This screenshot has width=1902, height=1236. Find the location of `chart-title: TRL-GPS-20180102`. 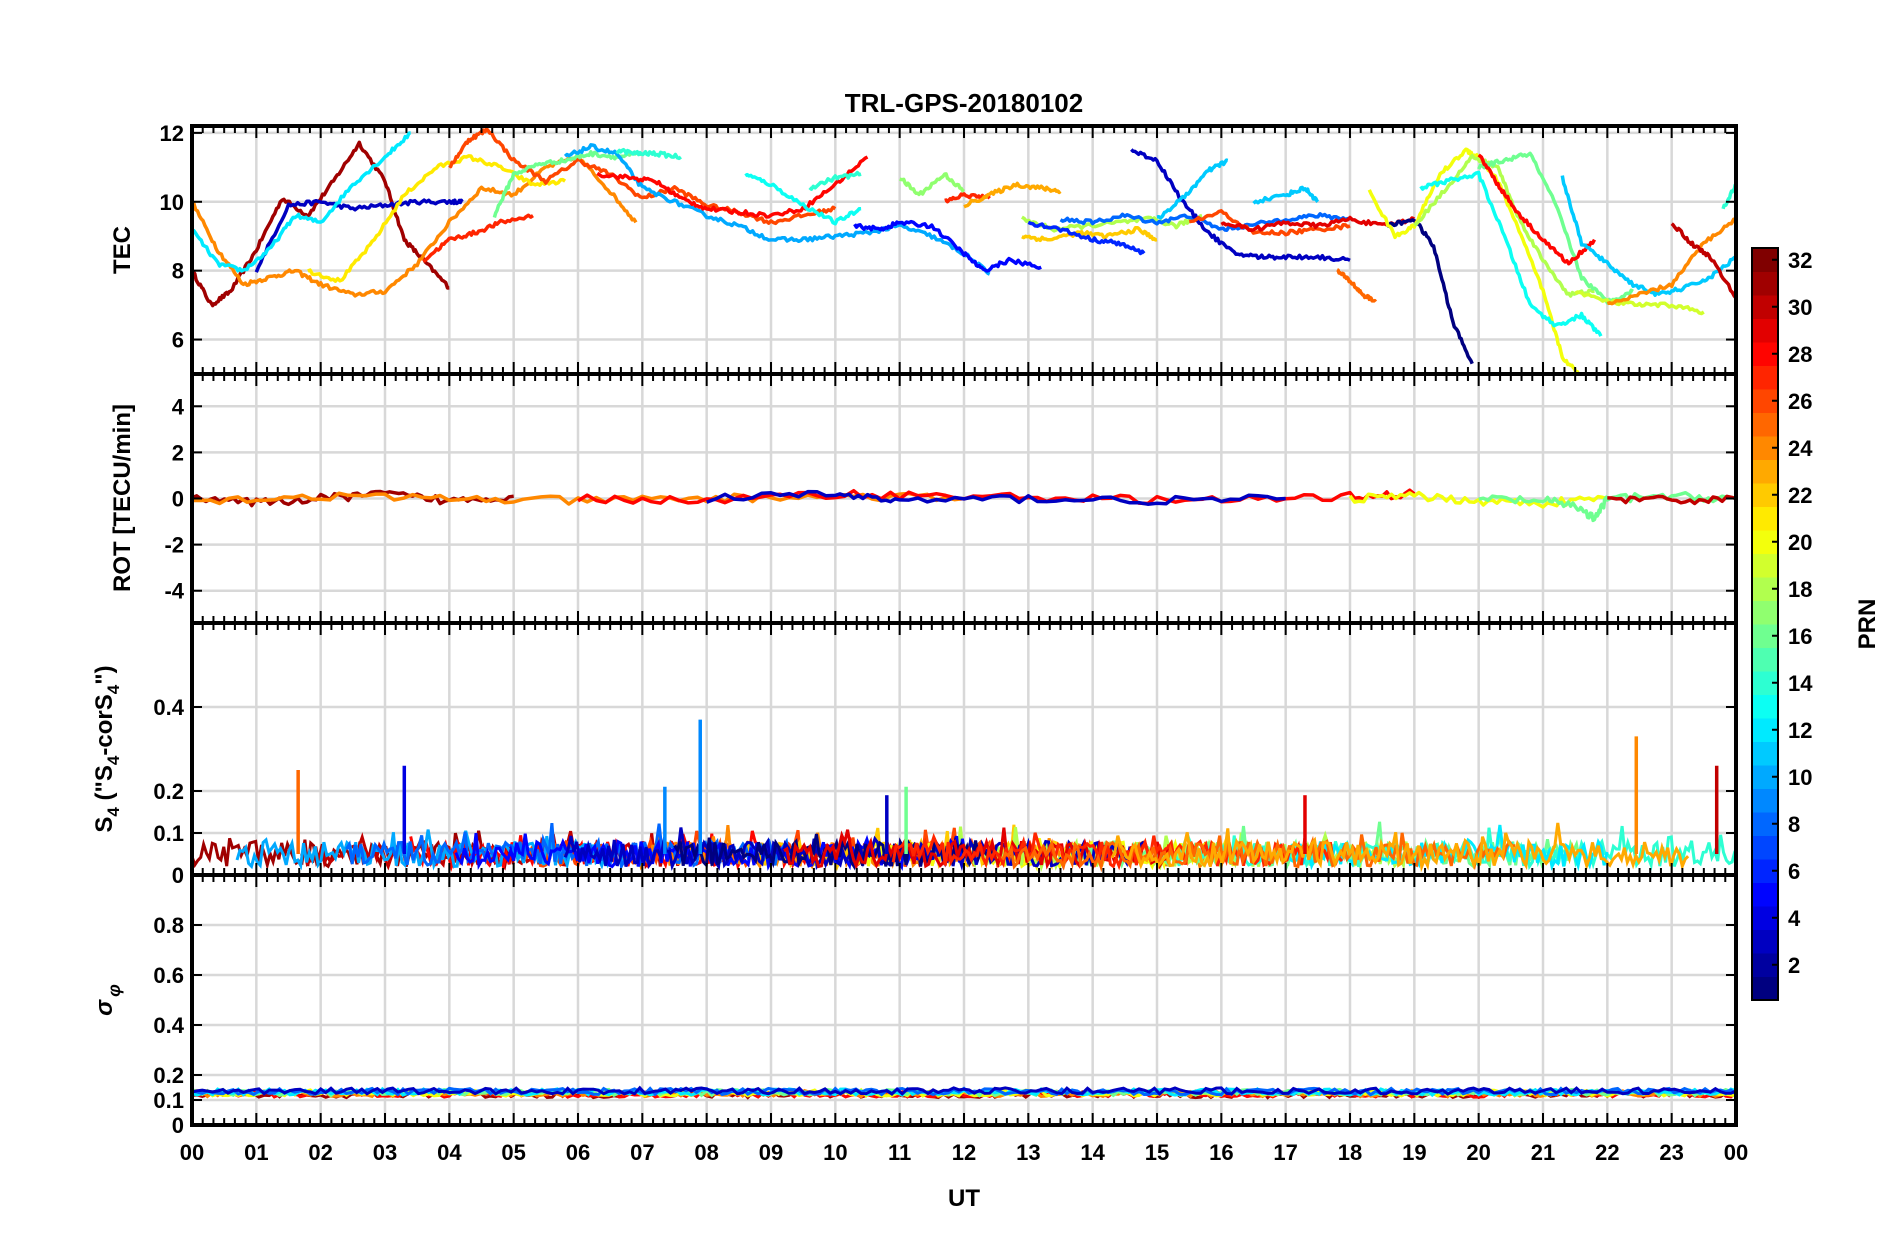

chart-title: TRL-GPS-20180102 is located at coordinates (964, 103).